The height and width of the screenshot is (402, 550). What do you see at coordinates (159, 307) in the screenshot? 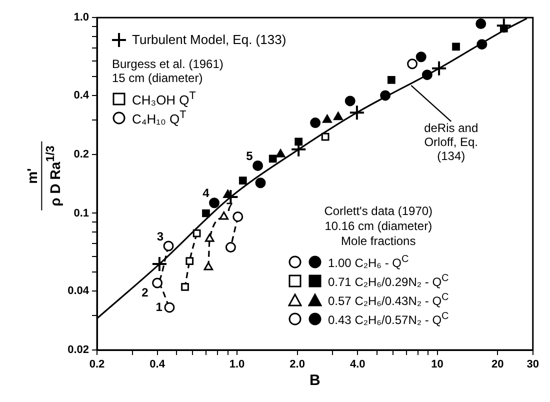
I see `annotation: 1` at bounding box center [159, 307].